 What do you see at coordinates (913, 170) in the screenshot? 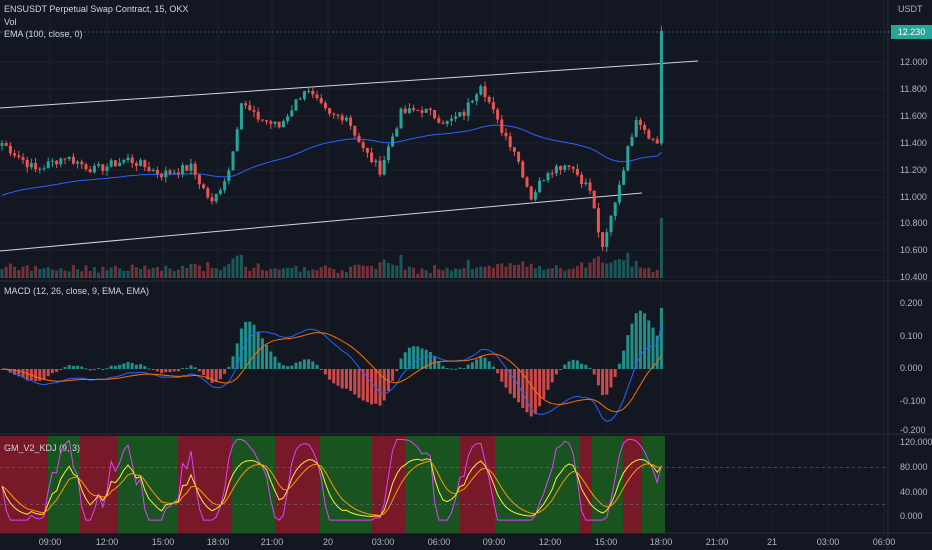
I see `price-tick: 11.200` at bounding box center [913, 170].